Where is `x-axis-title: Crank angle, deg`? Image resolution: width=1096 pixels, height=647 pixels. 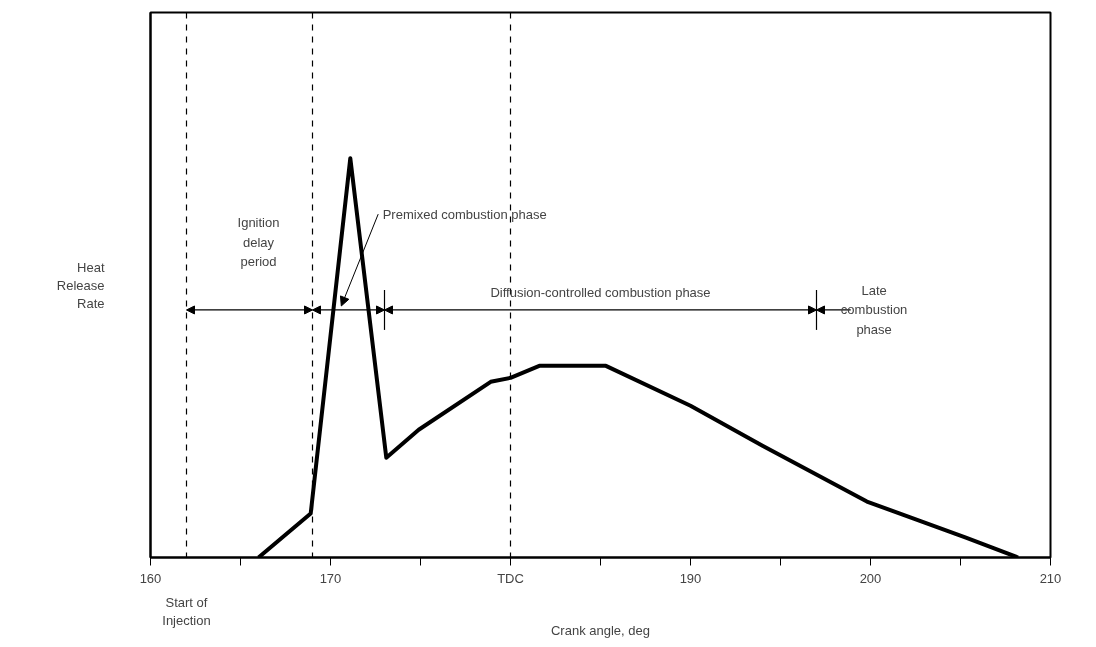 x-axis-title: Crank angle, deg is located at coordinates (600, 630).